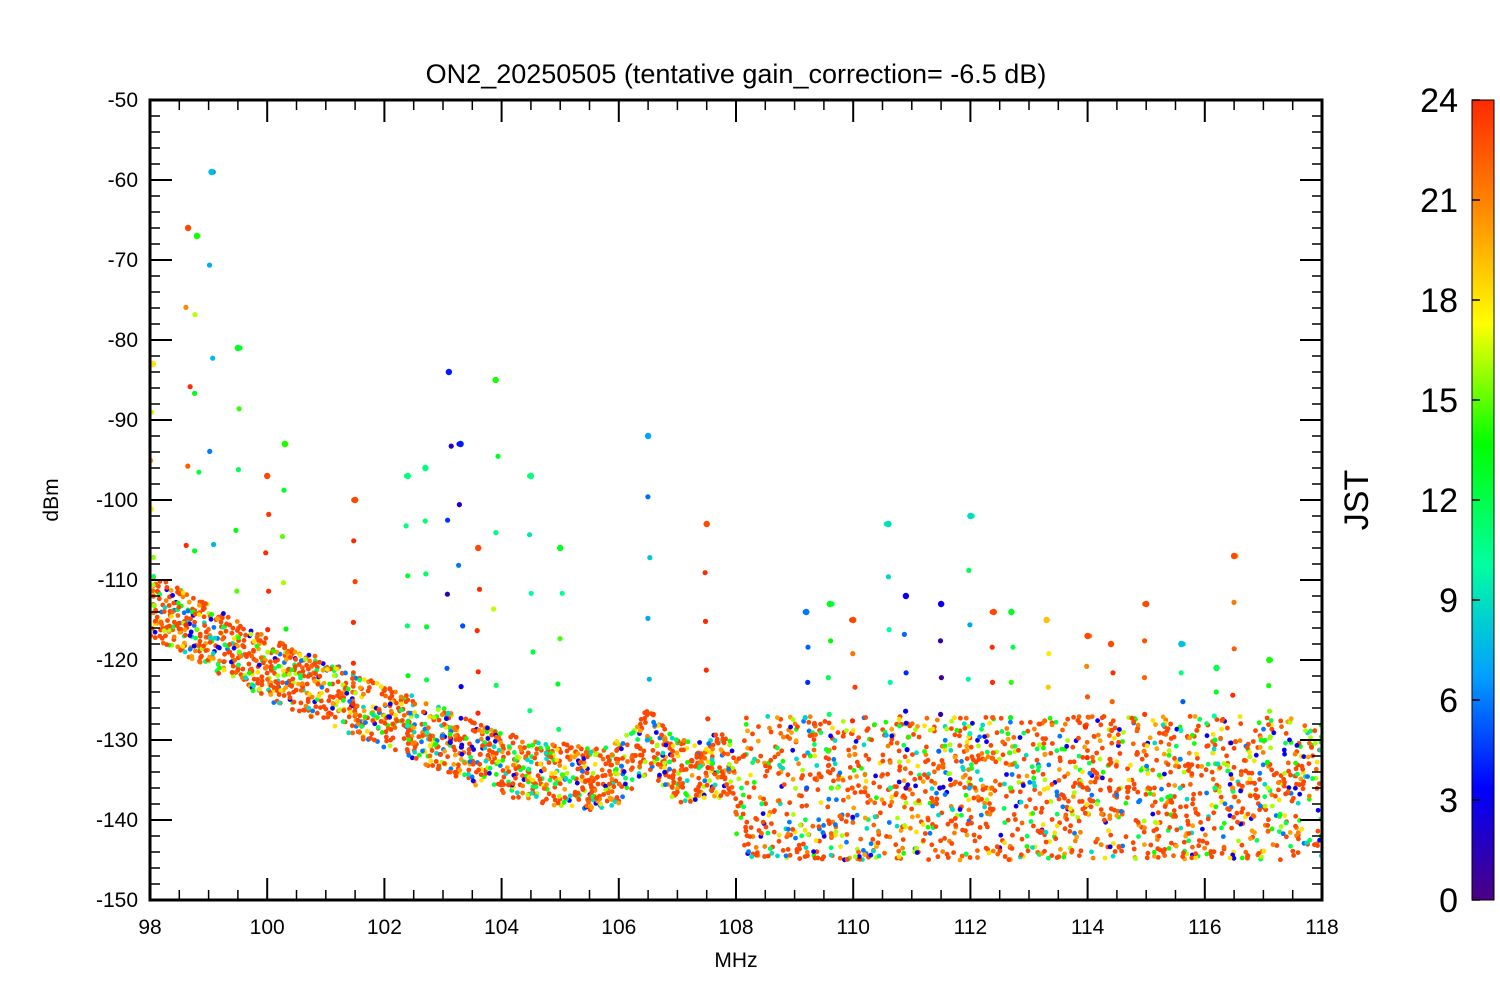 The height and width of the screenshot is (1000, 1500). Describe the element at coordinates (118, 580) in the screenshot. I see `y-tick-label: -110` at that location.